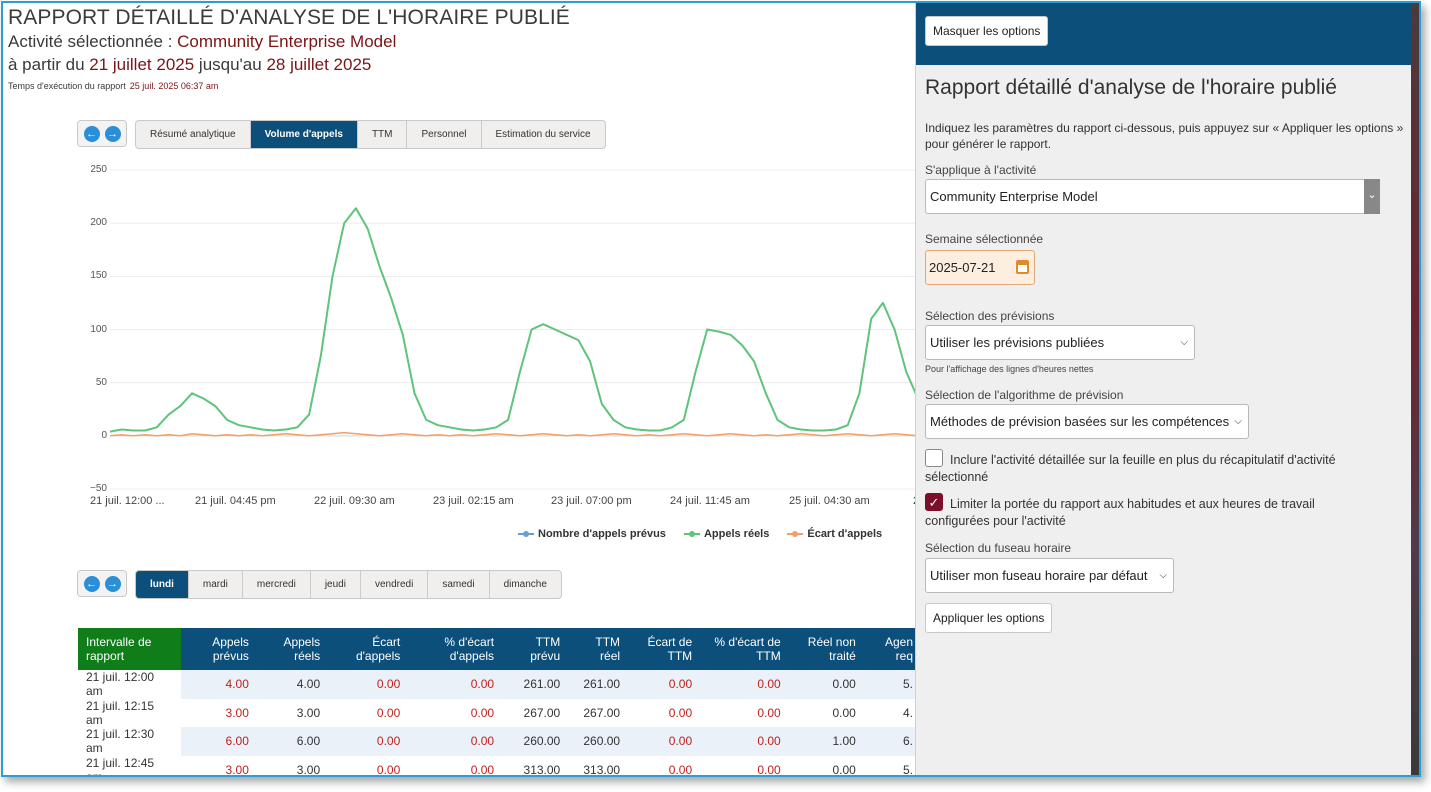 The height and width of the screenshot is (792, 1431). Describe the element at coordinates (894, 649) in the screenshot. I see `column-header: Agen req` at that location.